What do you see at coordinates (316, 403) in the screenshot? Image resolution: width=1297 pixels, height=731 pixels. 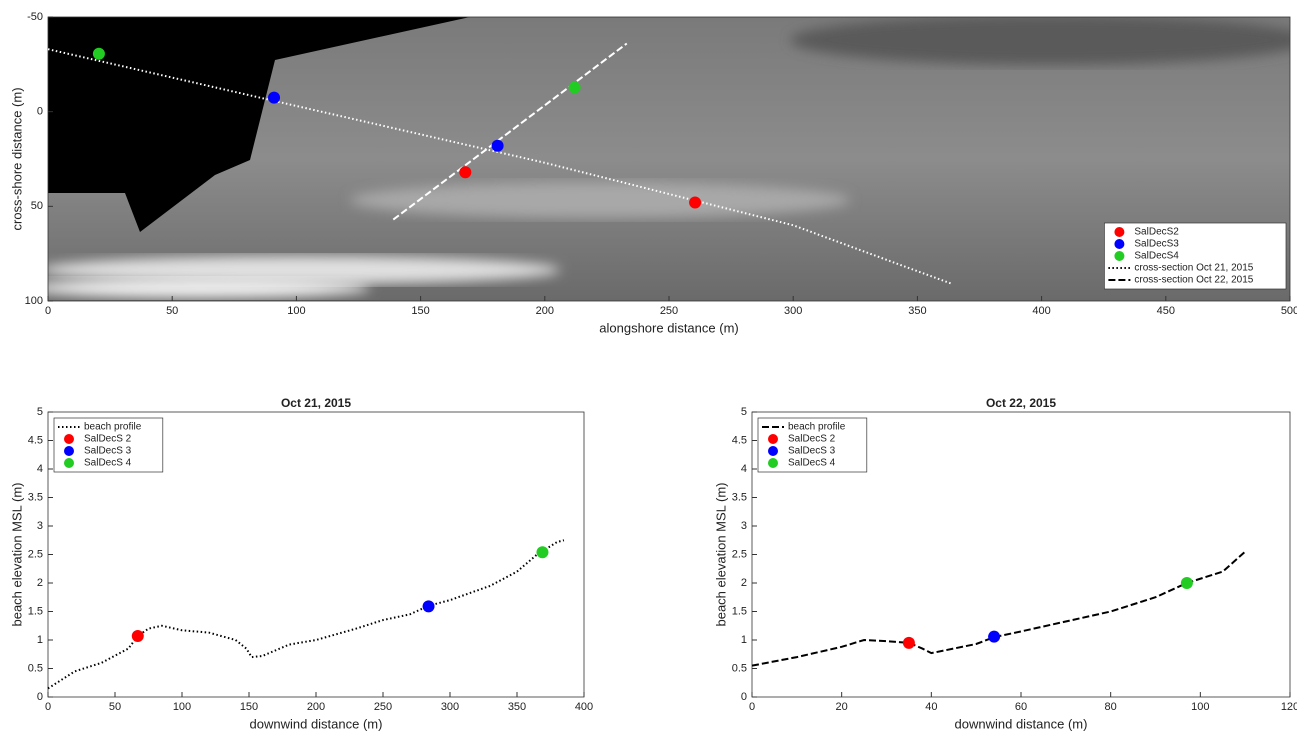 I see `chart-title: Oct 21, 2015` at bounding box center [316, 403].